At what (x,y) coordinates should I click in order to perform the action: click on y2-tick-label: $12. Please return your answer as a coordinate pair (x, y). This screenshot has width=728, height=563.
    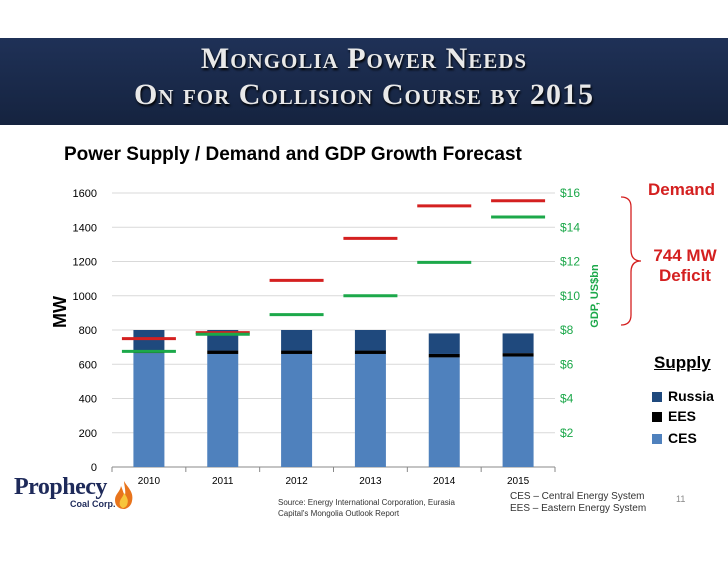
    Looking at the image, I should click on (570, 262).